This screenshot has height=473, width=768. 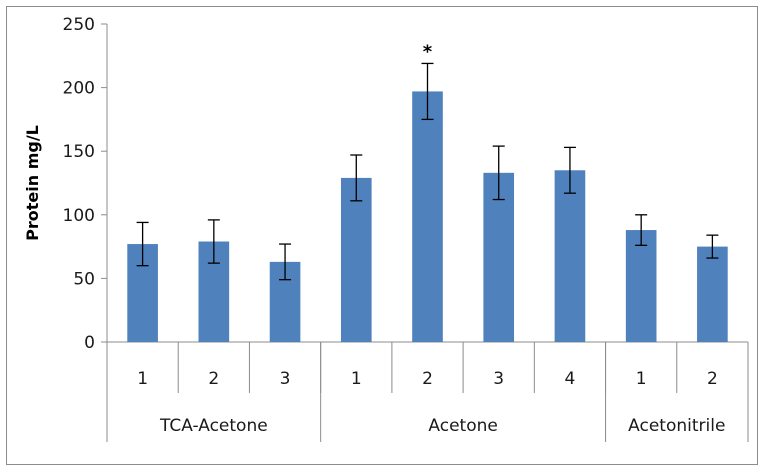 I want to click on y-tick-label: 50, so click(x=84, y=279).